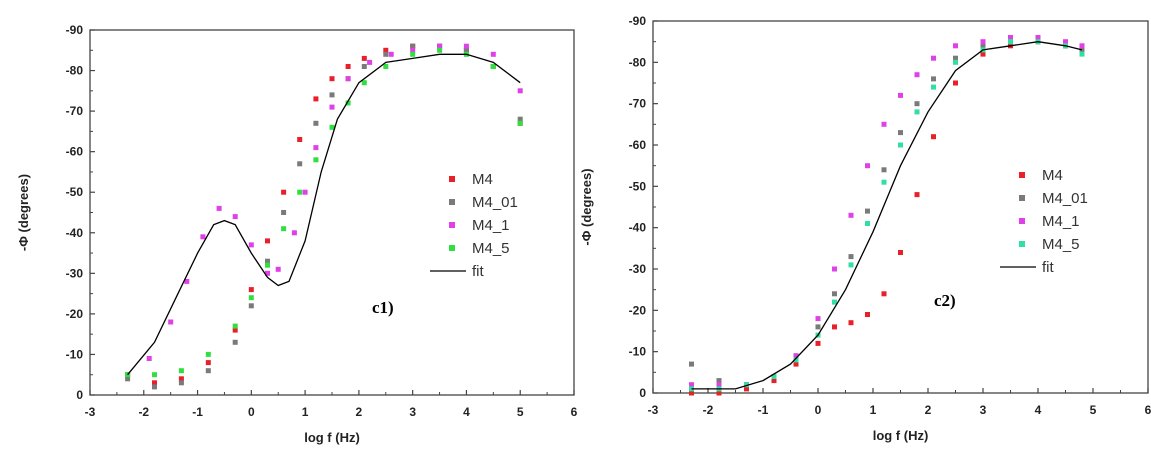 This screenshot has height=454, width=1151. Describe the element at coordinates (520, 412) in the screenshot. I see `x-tick-label: 5` at that location.